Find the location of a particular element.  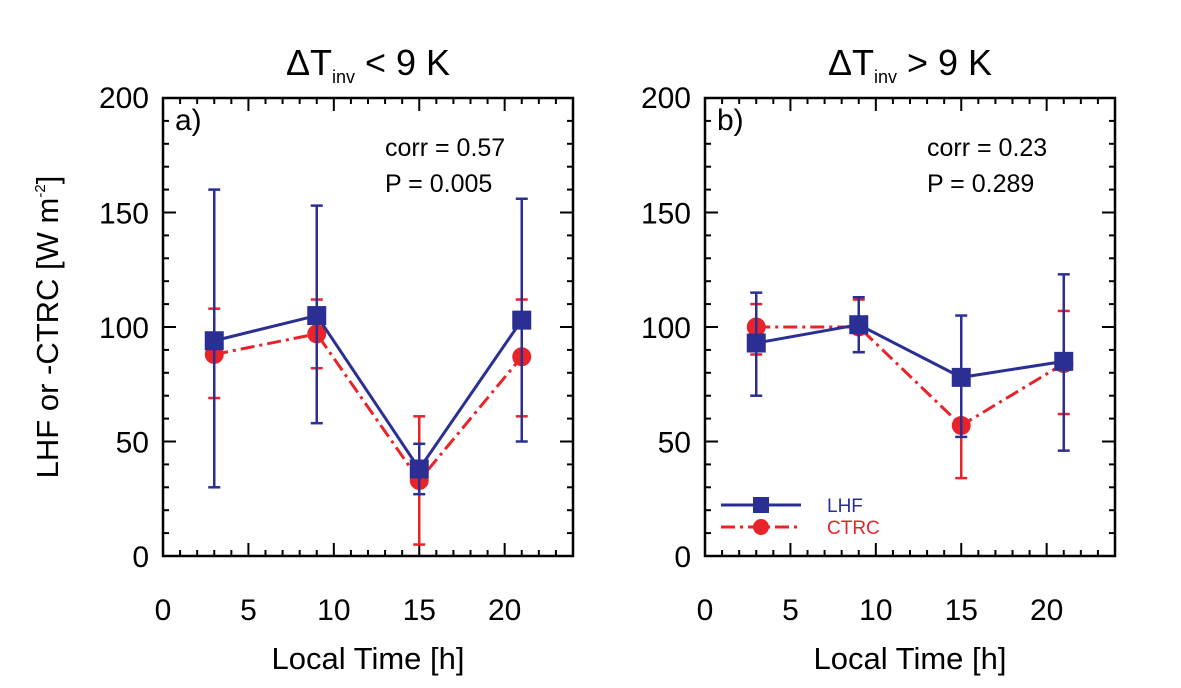

y-axis-label-suffix: ] is located at coordinates (47, 180).